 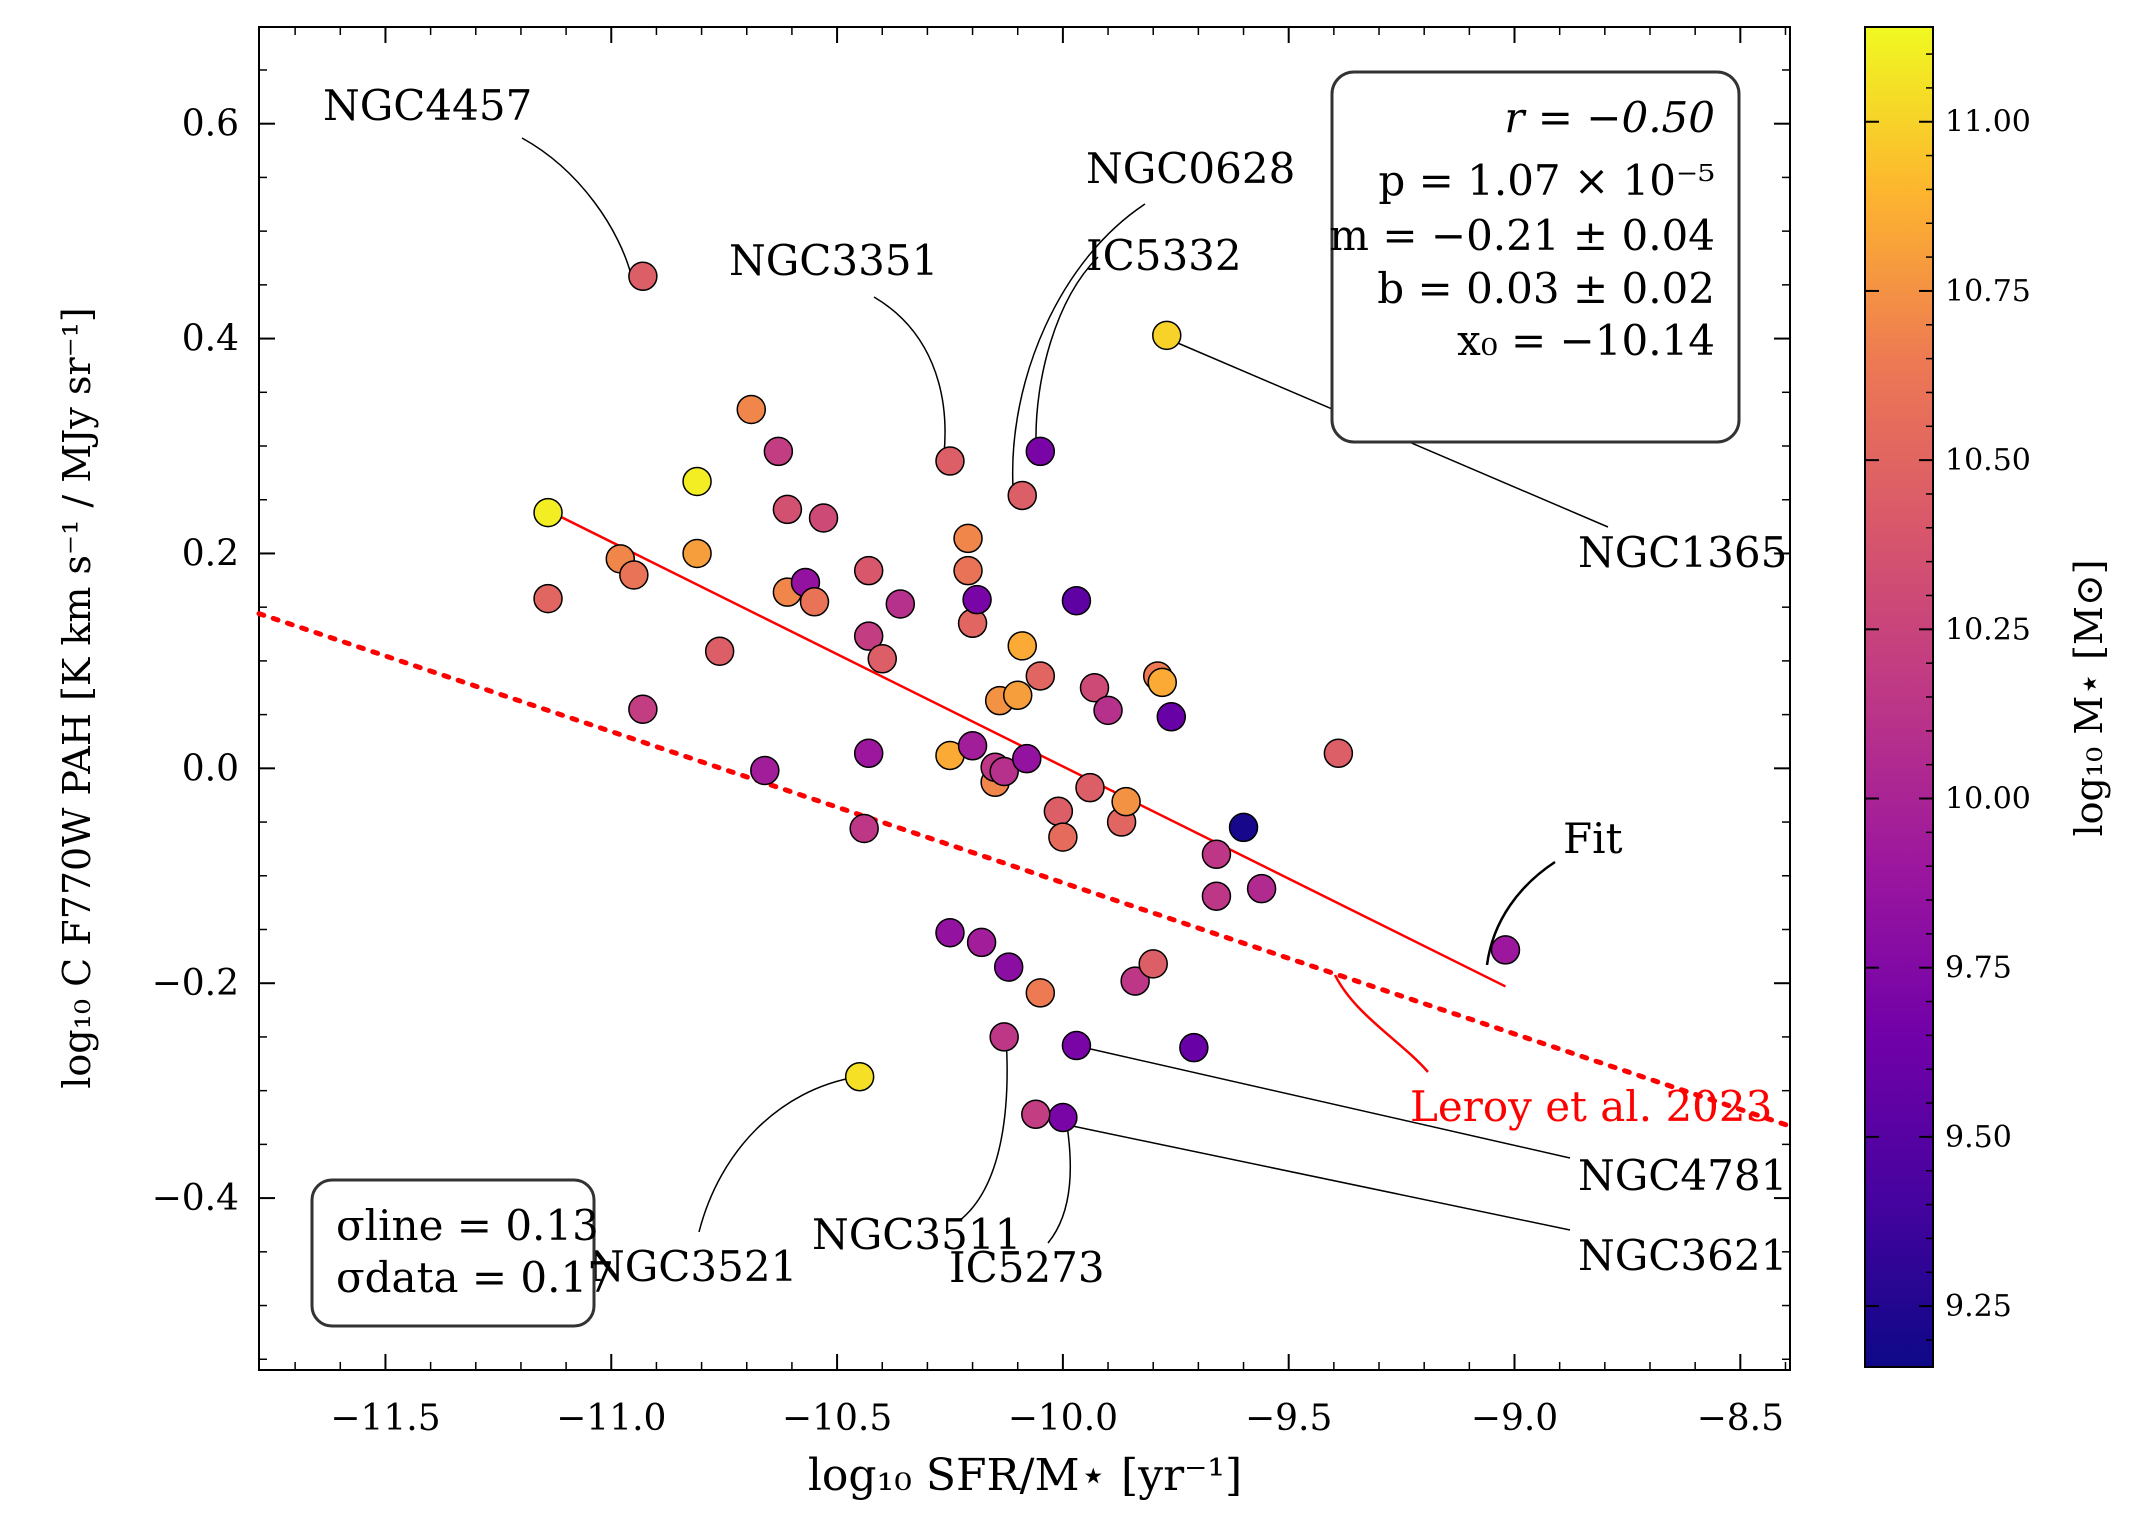 What do you see at coordinates (1027, 1267) in the screenshot?
I see `label-ic5273: IC5273` at bounding box center [1027, 1267].